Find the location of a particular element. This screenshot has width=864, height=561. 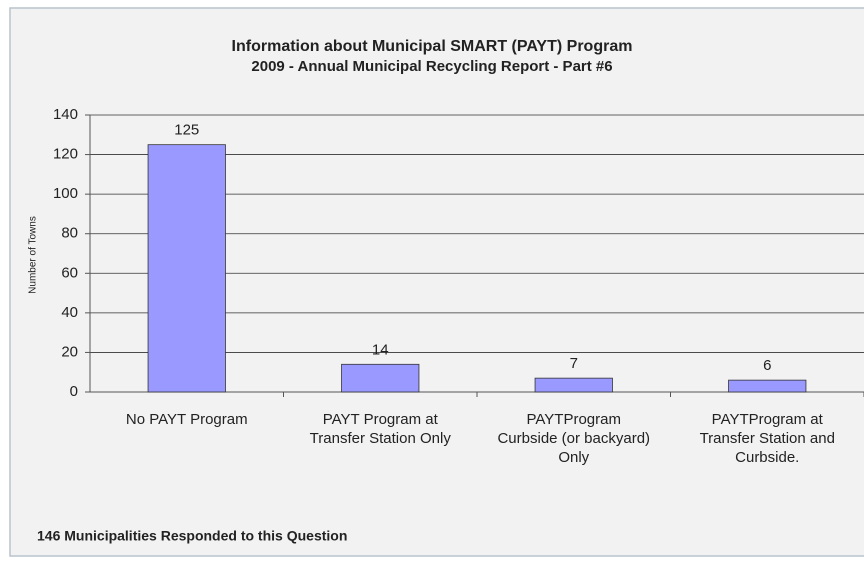

y-axis-label: Number of Towns is located at coordinates (33, 255).